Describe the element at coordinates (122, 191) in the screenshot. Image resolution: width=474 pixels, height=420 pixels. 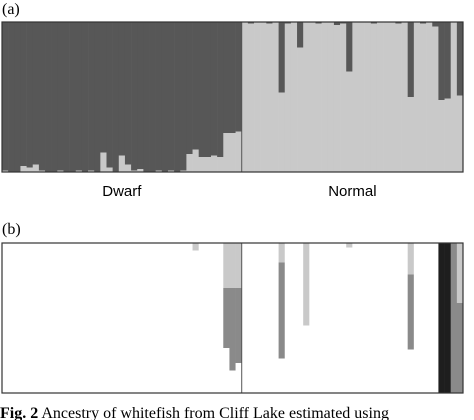
I see `group-label: Dwarf` at that location.